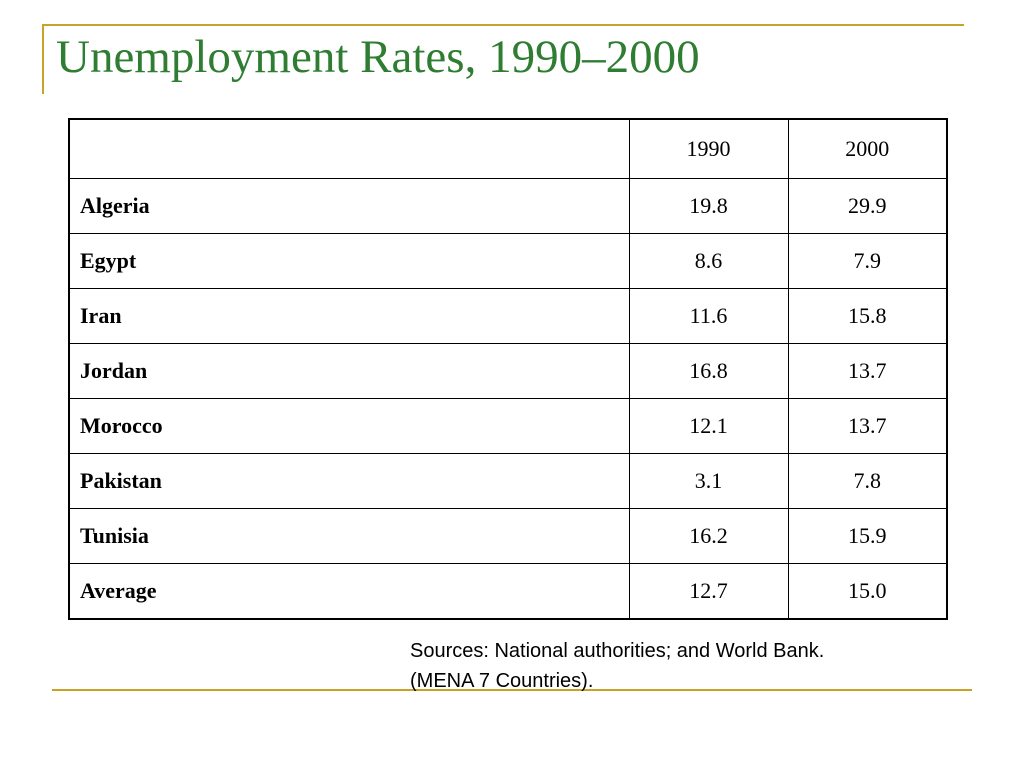 This screenshot has width=1024, height=768. What do you see at coordinates (867, 148) in the screenshot?
I see `header-2000: 2000` at bounding box center [867, 148].